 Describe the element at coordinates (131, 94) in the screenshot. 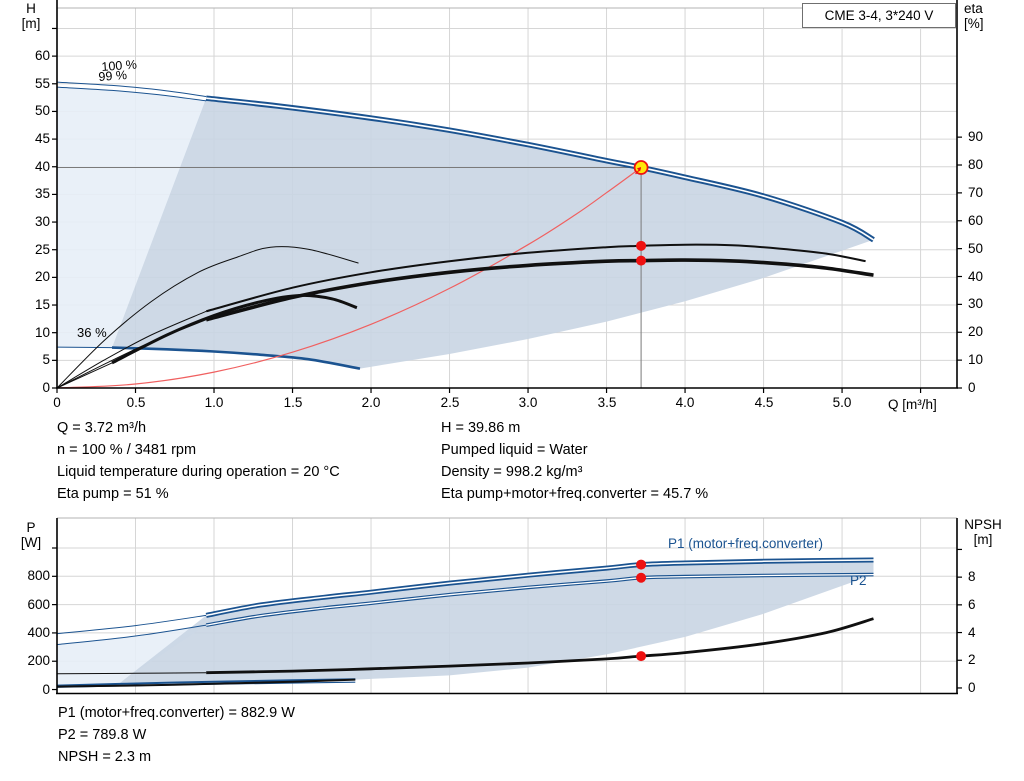

I see `series-qh-99-thin` at that location.